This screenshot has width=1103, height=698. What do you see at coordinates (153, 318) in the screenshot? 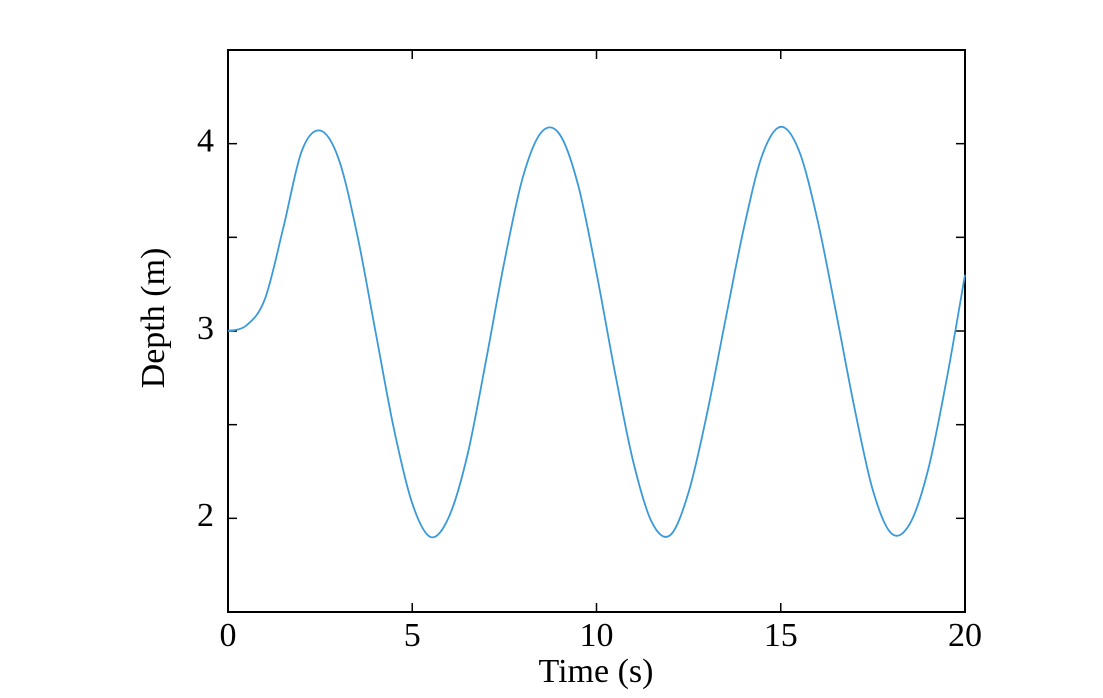
I see `y-axis-label: Depth (m)` at bounding box center [153, 318].